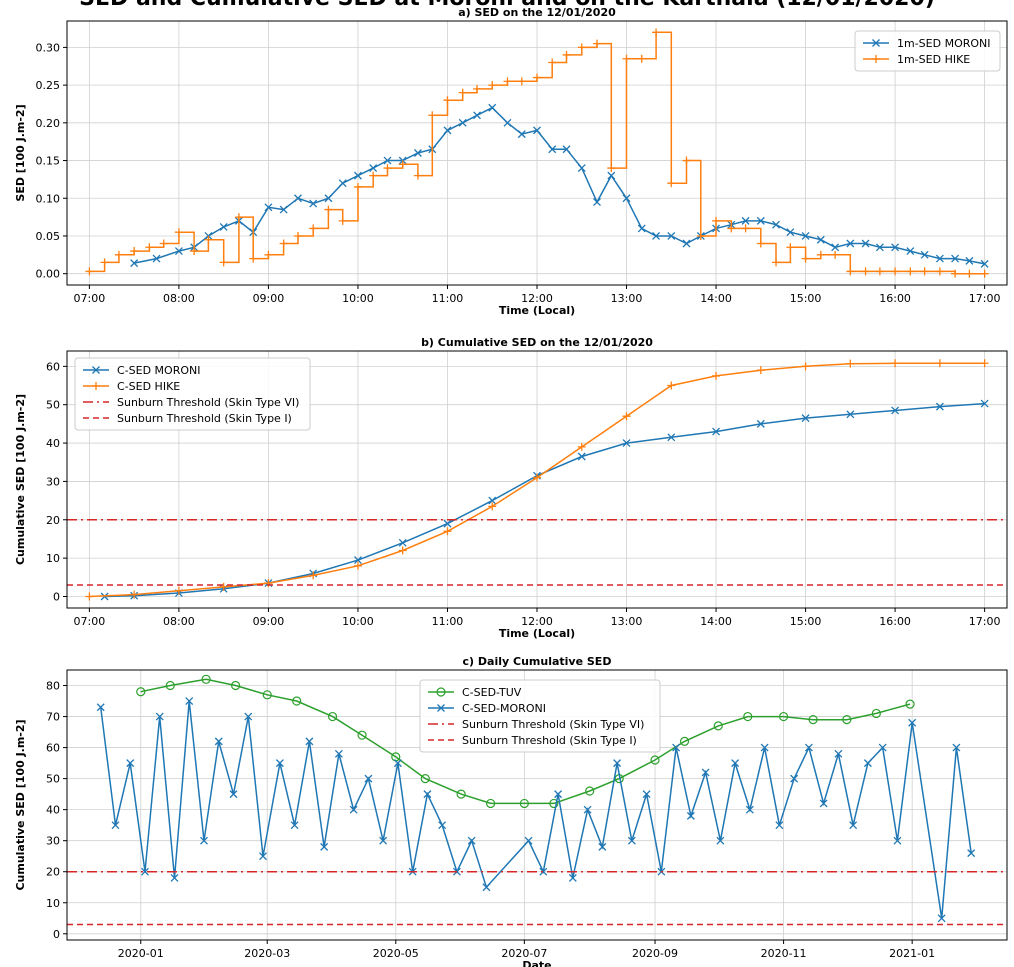 The image size is (1014, 967). Describe the element at coordinates (537, 298) in the screenshot. I see `x-tick-label: 12:00` at that location.